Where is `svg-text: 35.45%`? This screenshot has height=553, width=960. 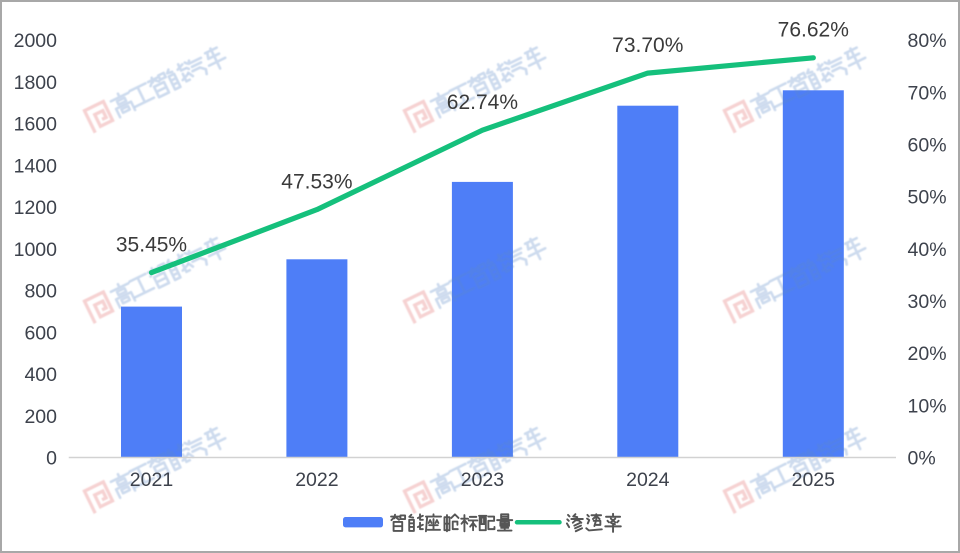 svg-text: 35.45% is located at coordinates (151, 245).